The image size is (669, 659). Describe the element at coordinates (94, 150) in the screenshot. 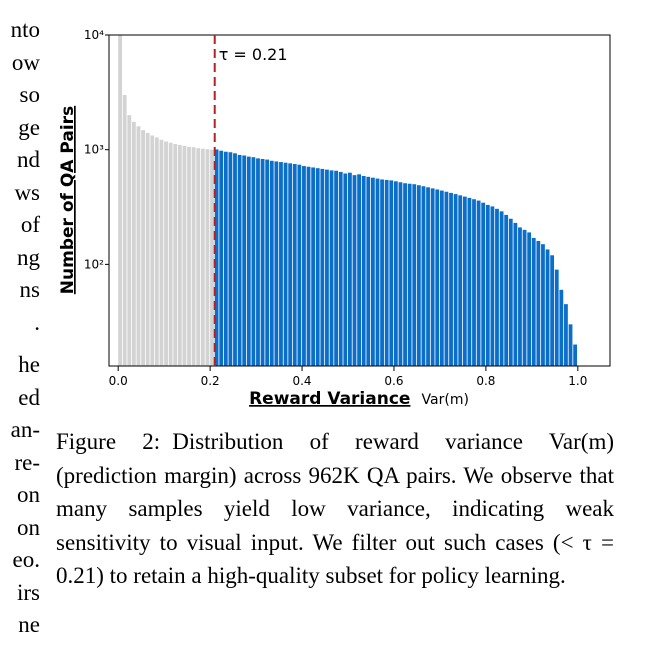

I see `y-tick-label: 10³` at that location.